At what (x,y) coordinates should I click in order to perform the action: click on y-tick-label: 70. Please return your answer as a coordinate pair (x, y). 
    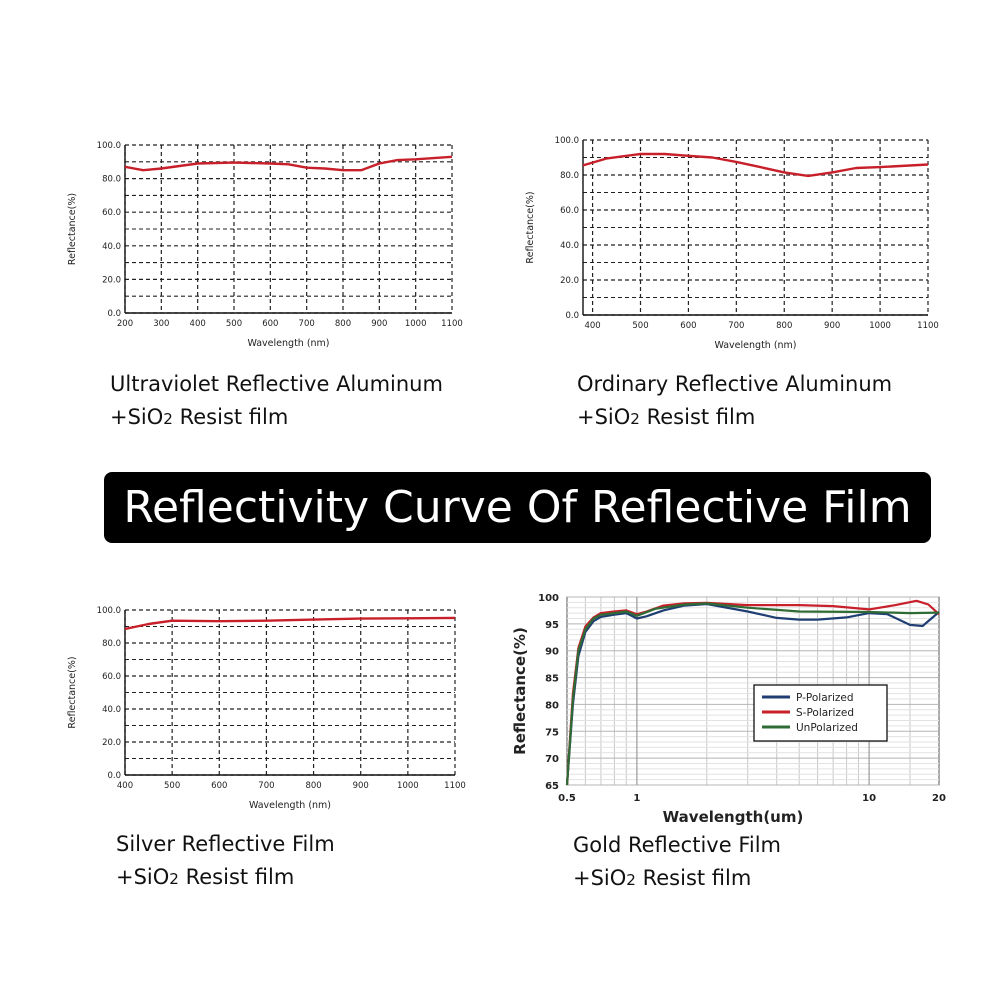
    Looking at the image, I should click on (552, 759).